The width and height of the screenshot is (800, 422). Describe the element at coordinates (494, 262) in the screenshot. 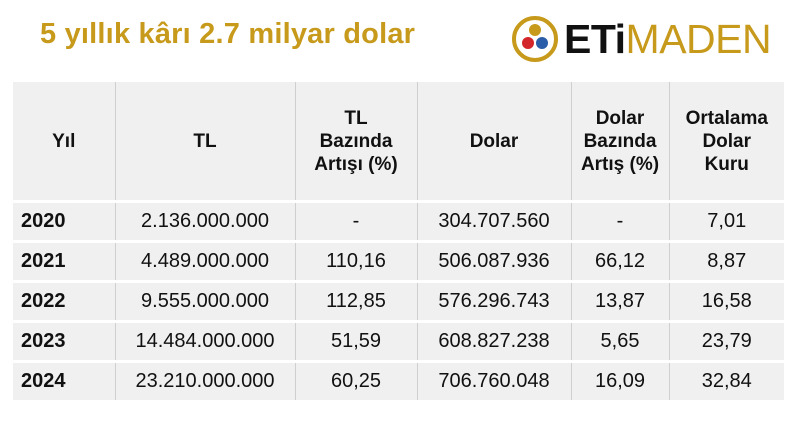

I see `cell-usd: 506.087.936` at that location.